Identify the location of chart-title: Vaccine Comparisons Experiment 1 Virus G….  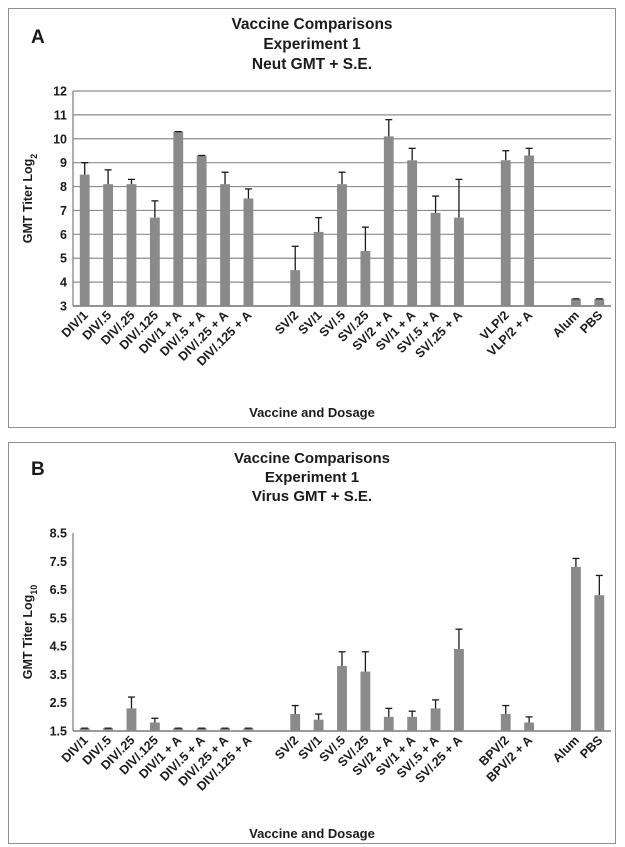
(312, 477).